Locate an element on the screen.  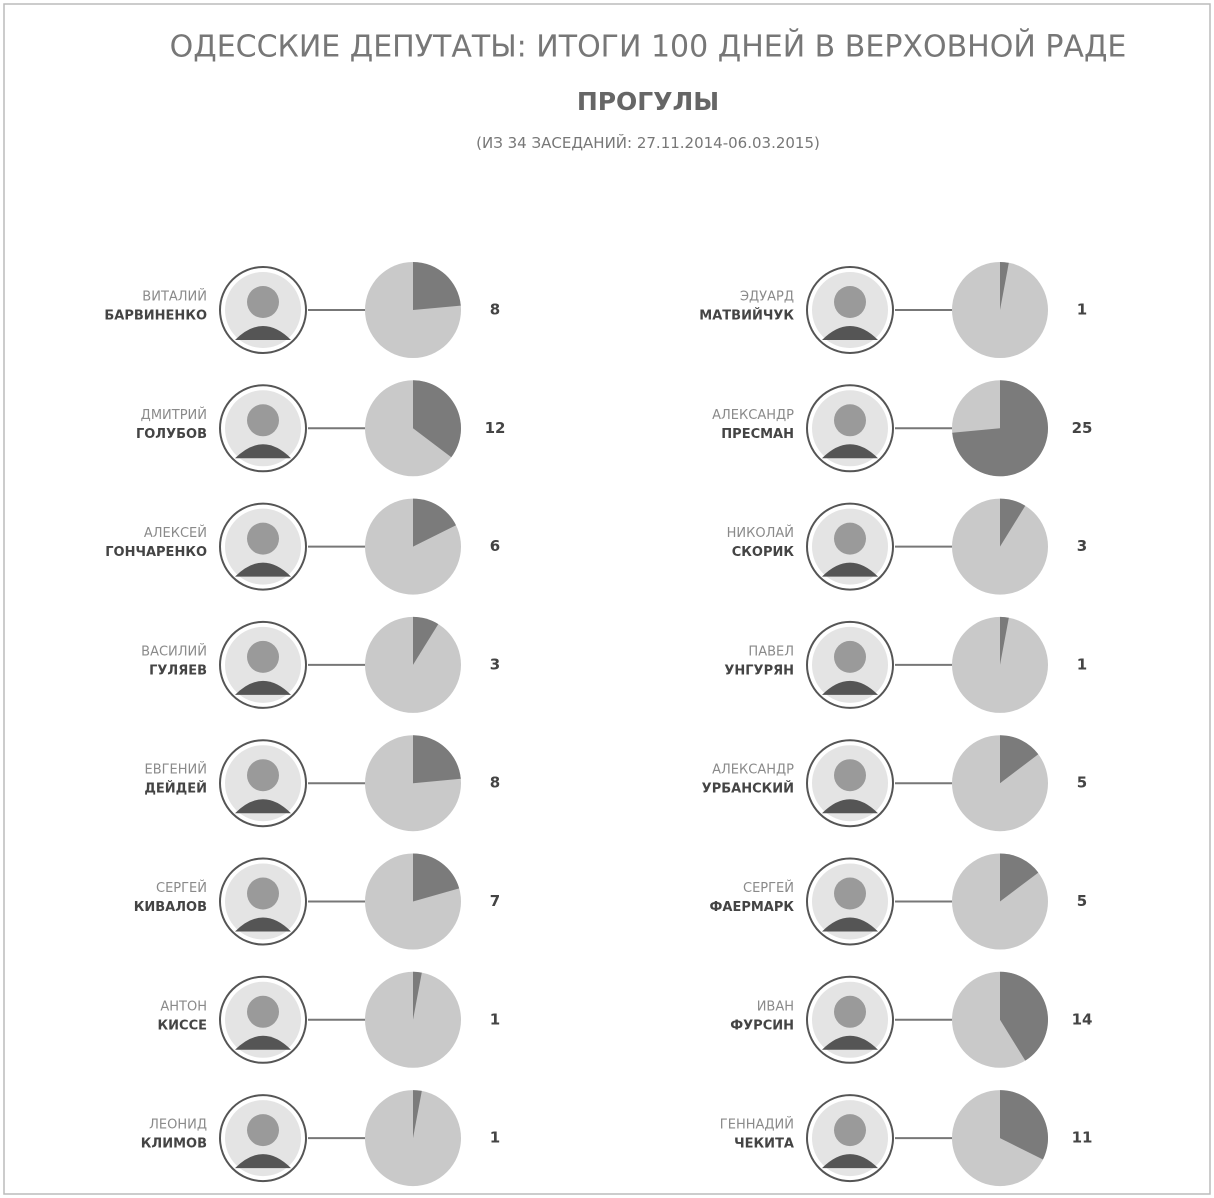
first-name: ЛЕОНИД is located at coordinates (178, 1125).